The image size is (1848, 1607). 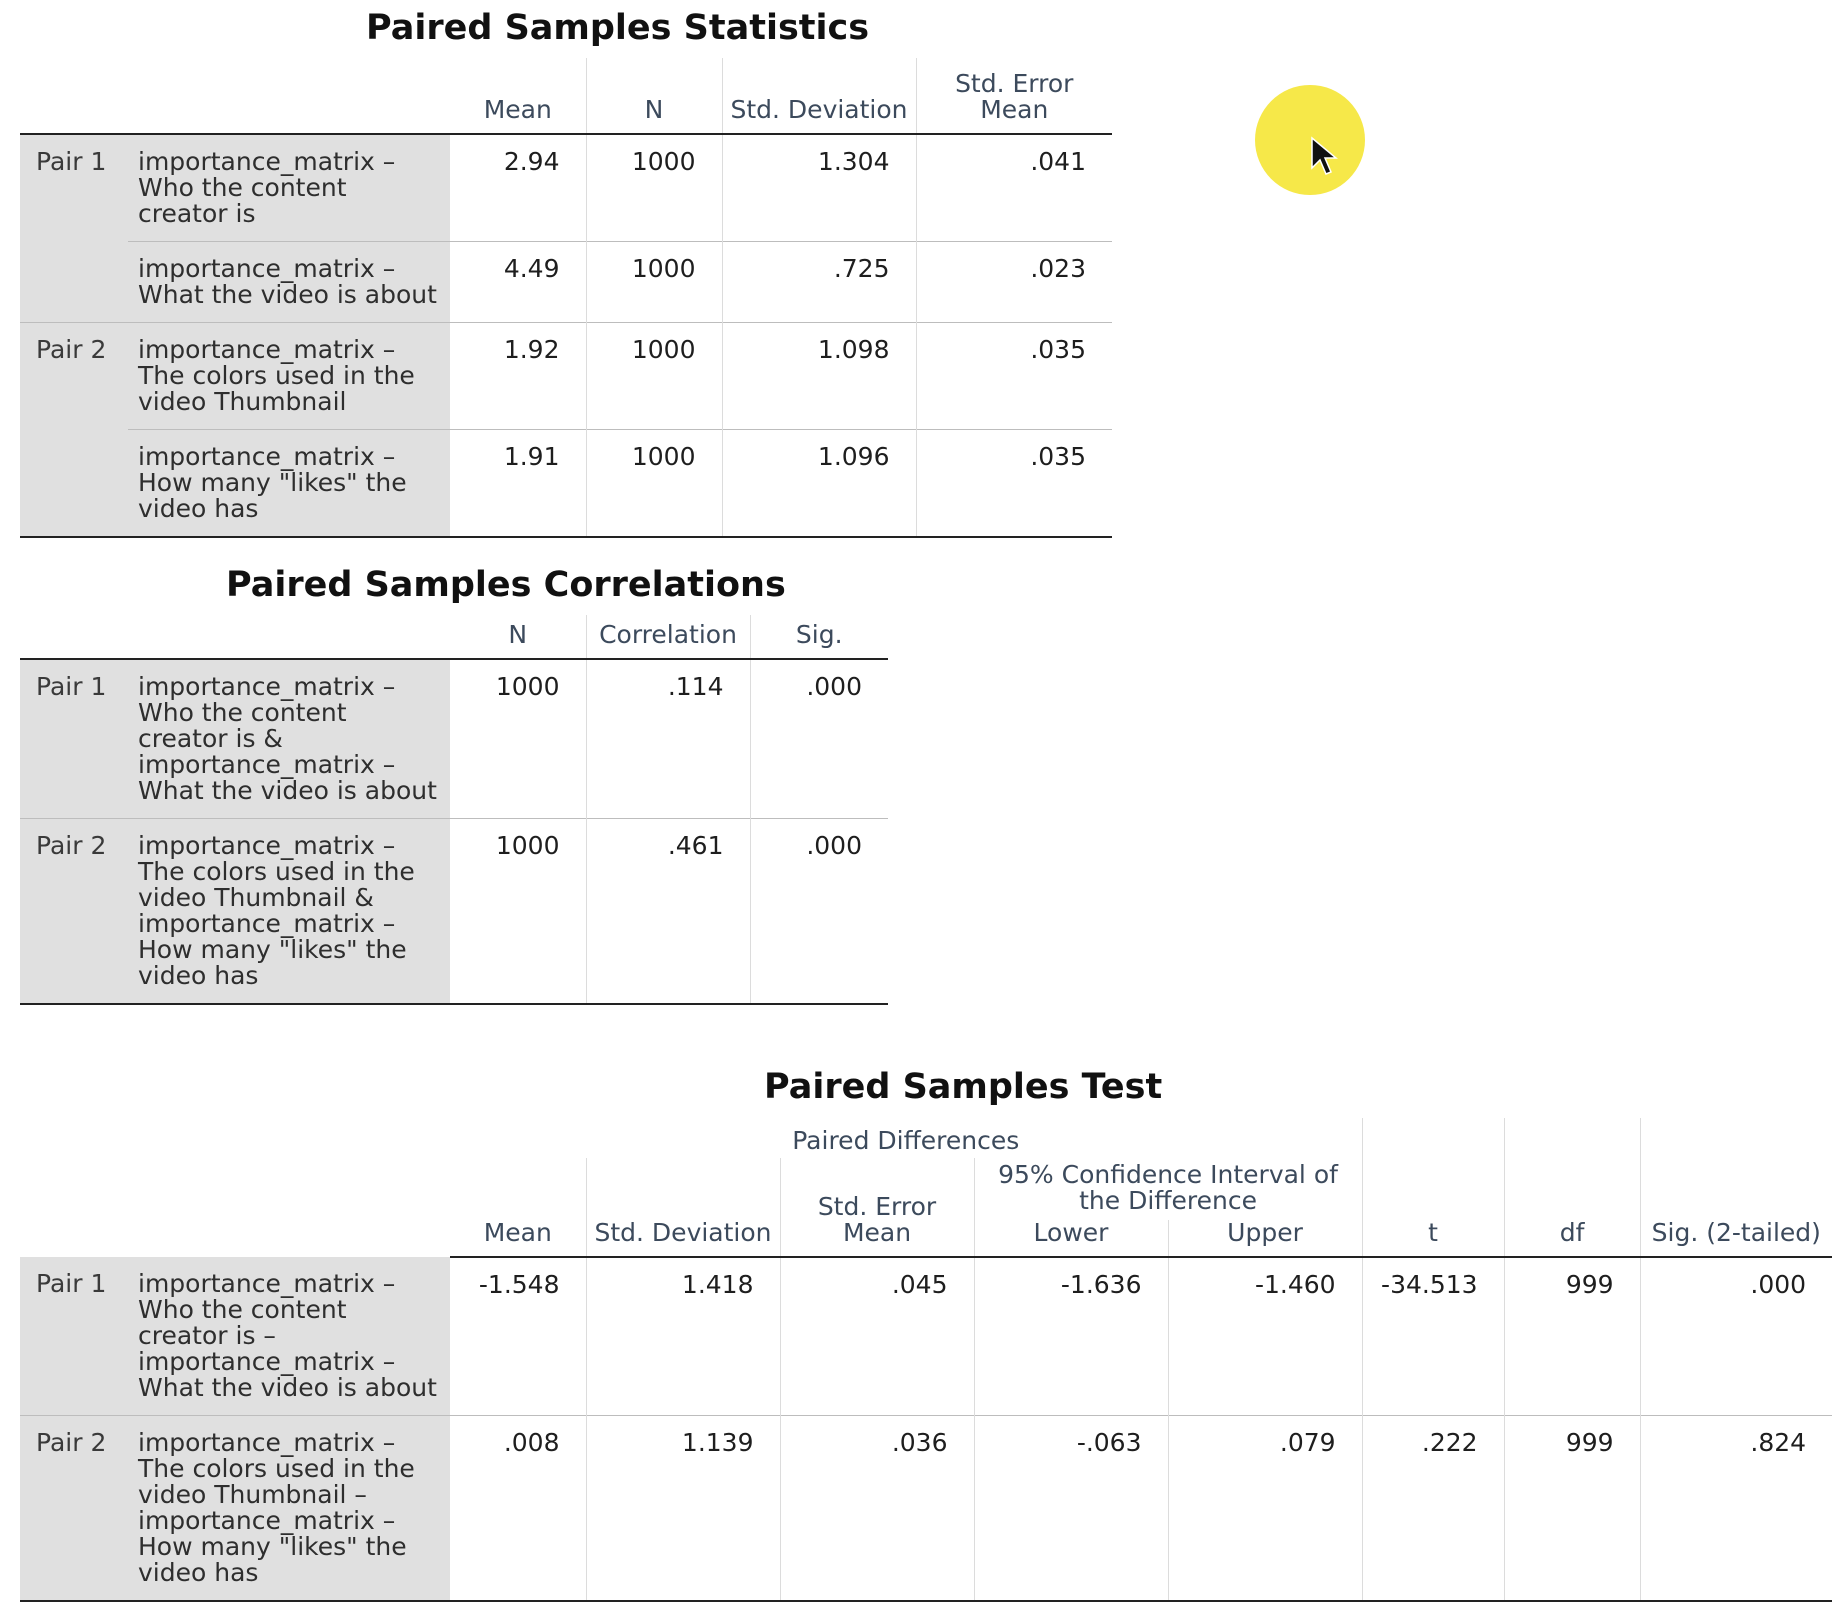 I want to click on cursor-highlight, so click(x=1310, y=140).